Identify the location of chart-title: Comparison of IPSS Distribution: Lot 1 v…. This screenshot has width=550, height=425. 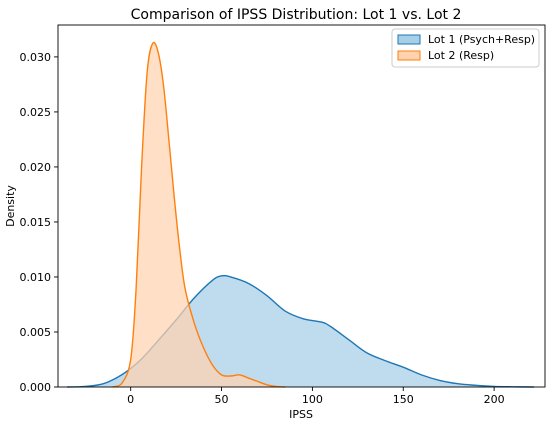
(296, 15).